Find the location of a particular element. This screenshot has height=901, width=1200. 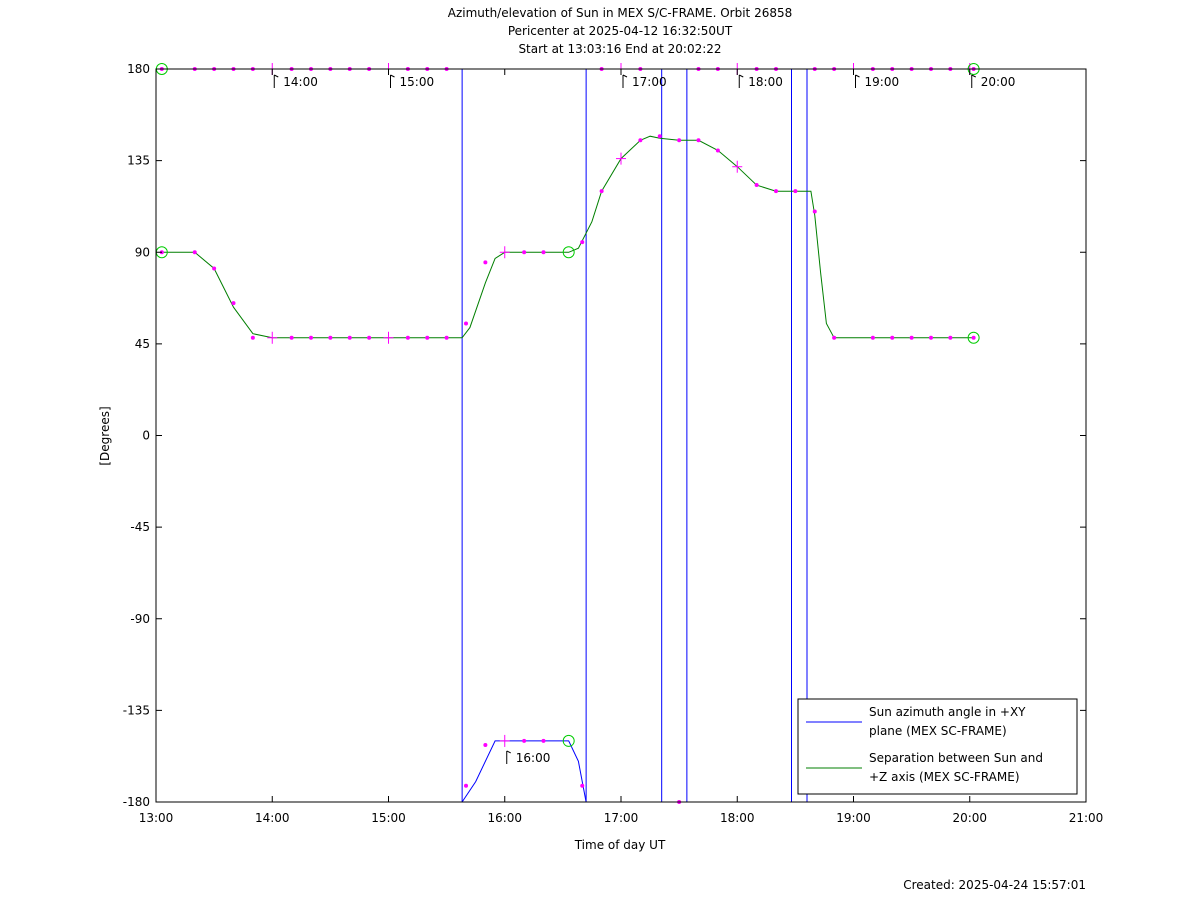

hour-annotation-label: 15:00 is located at coordinates (417, 82).